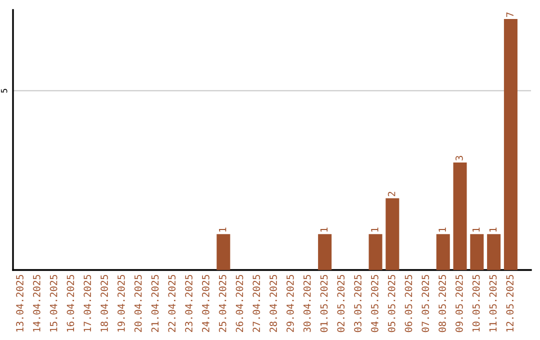 This screenshot has height=340, width=540. What do you see at coordinates (510, 303) in the screenshot?
I see `x-tick-label: 12.05.2025` at bounding box center [510, 303].